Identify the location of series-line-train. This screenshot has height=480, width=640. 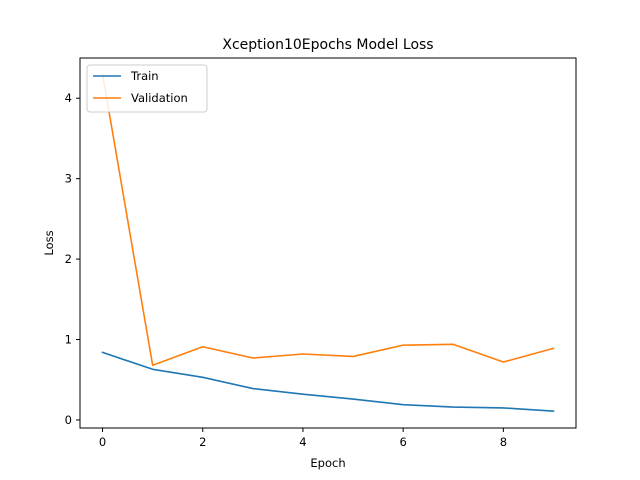
(328, 381).